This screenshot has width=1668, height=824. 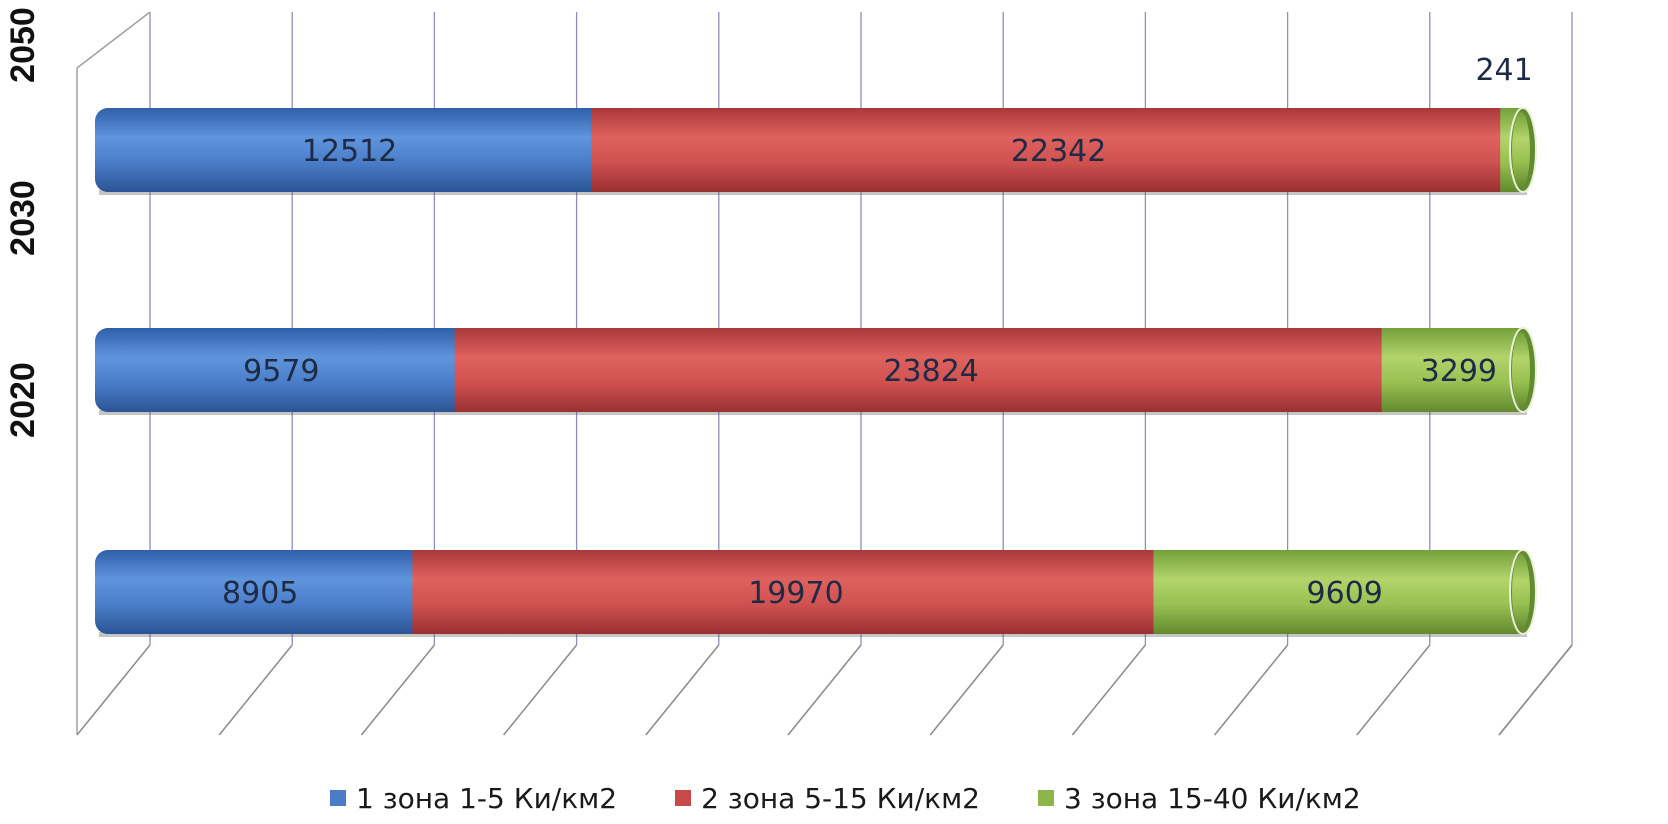 I want to click on legend-label-zone2: 2 зона 5-15 Ки/км2, so click(x=840, y=798).